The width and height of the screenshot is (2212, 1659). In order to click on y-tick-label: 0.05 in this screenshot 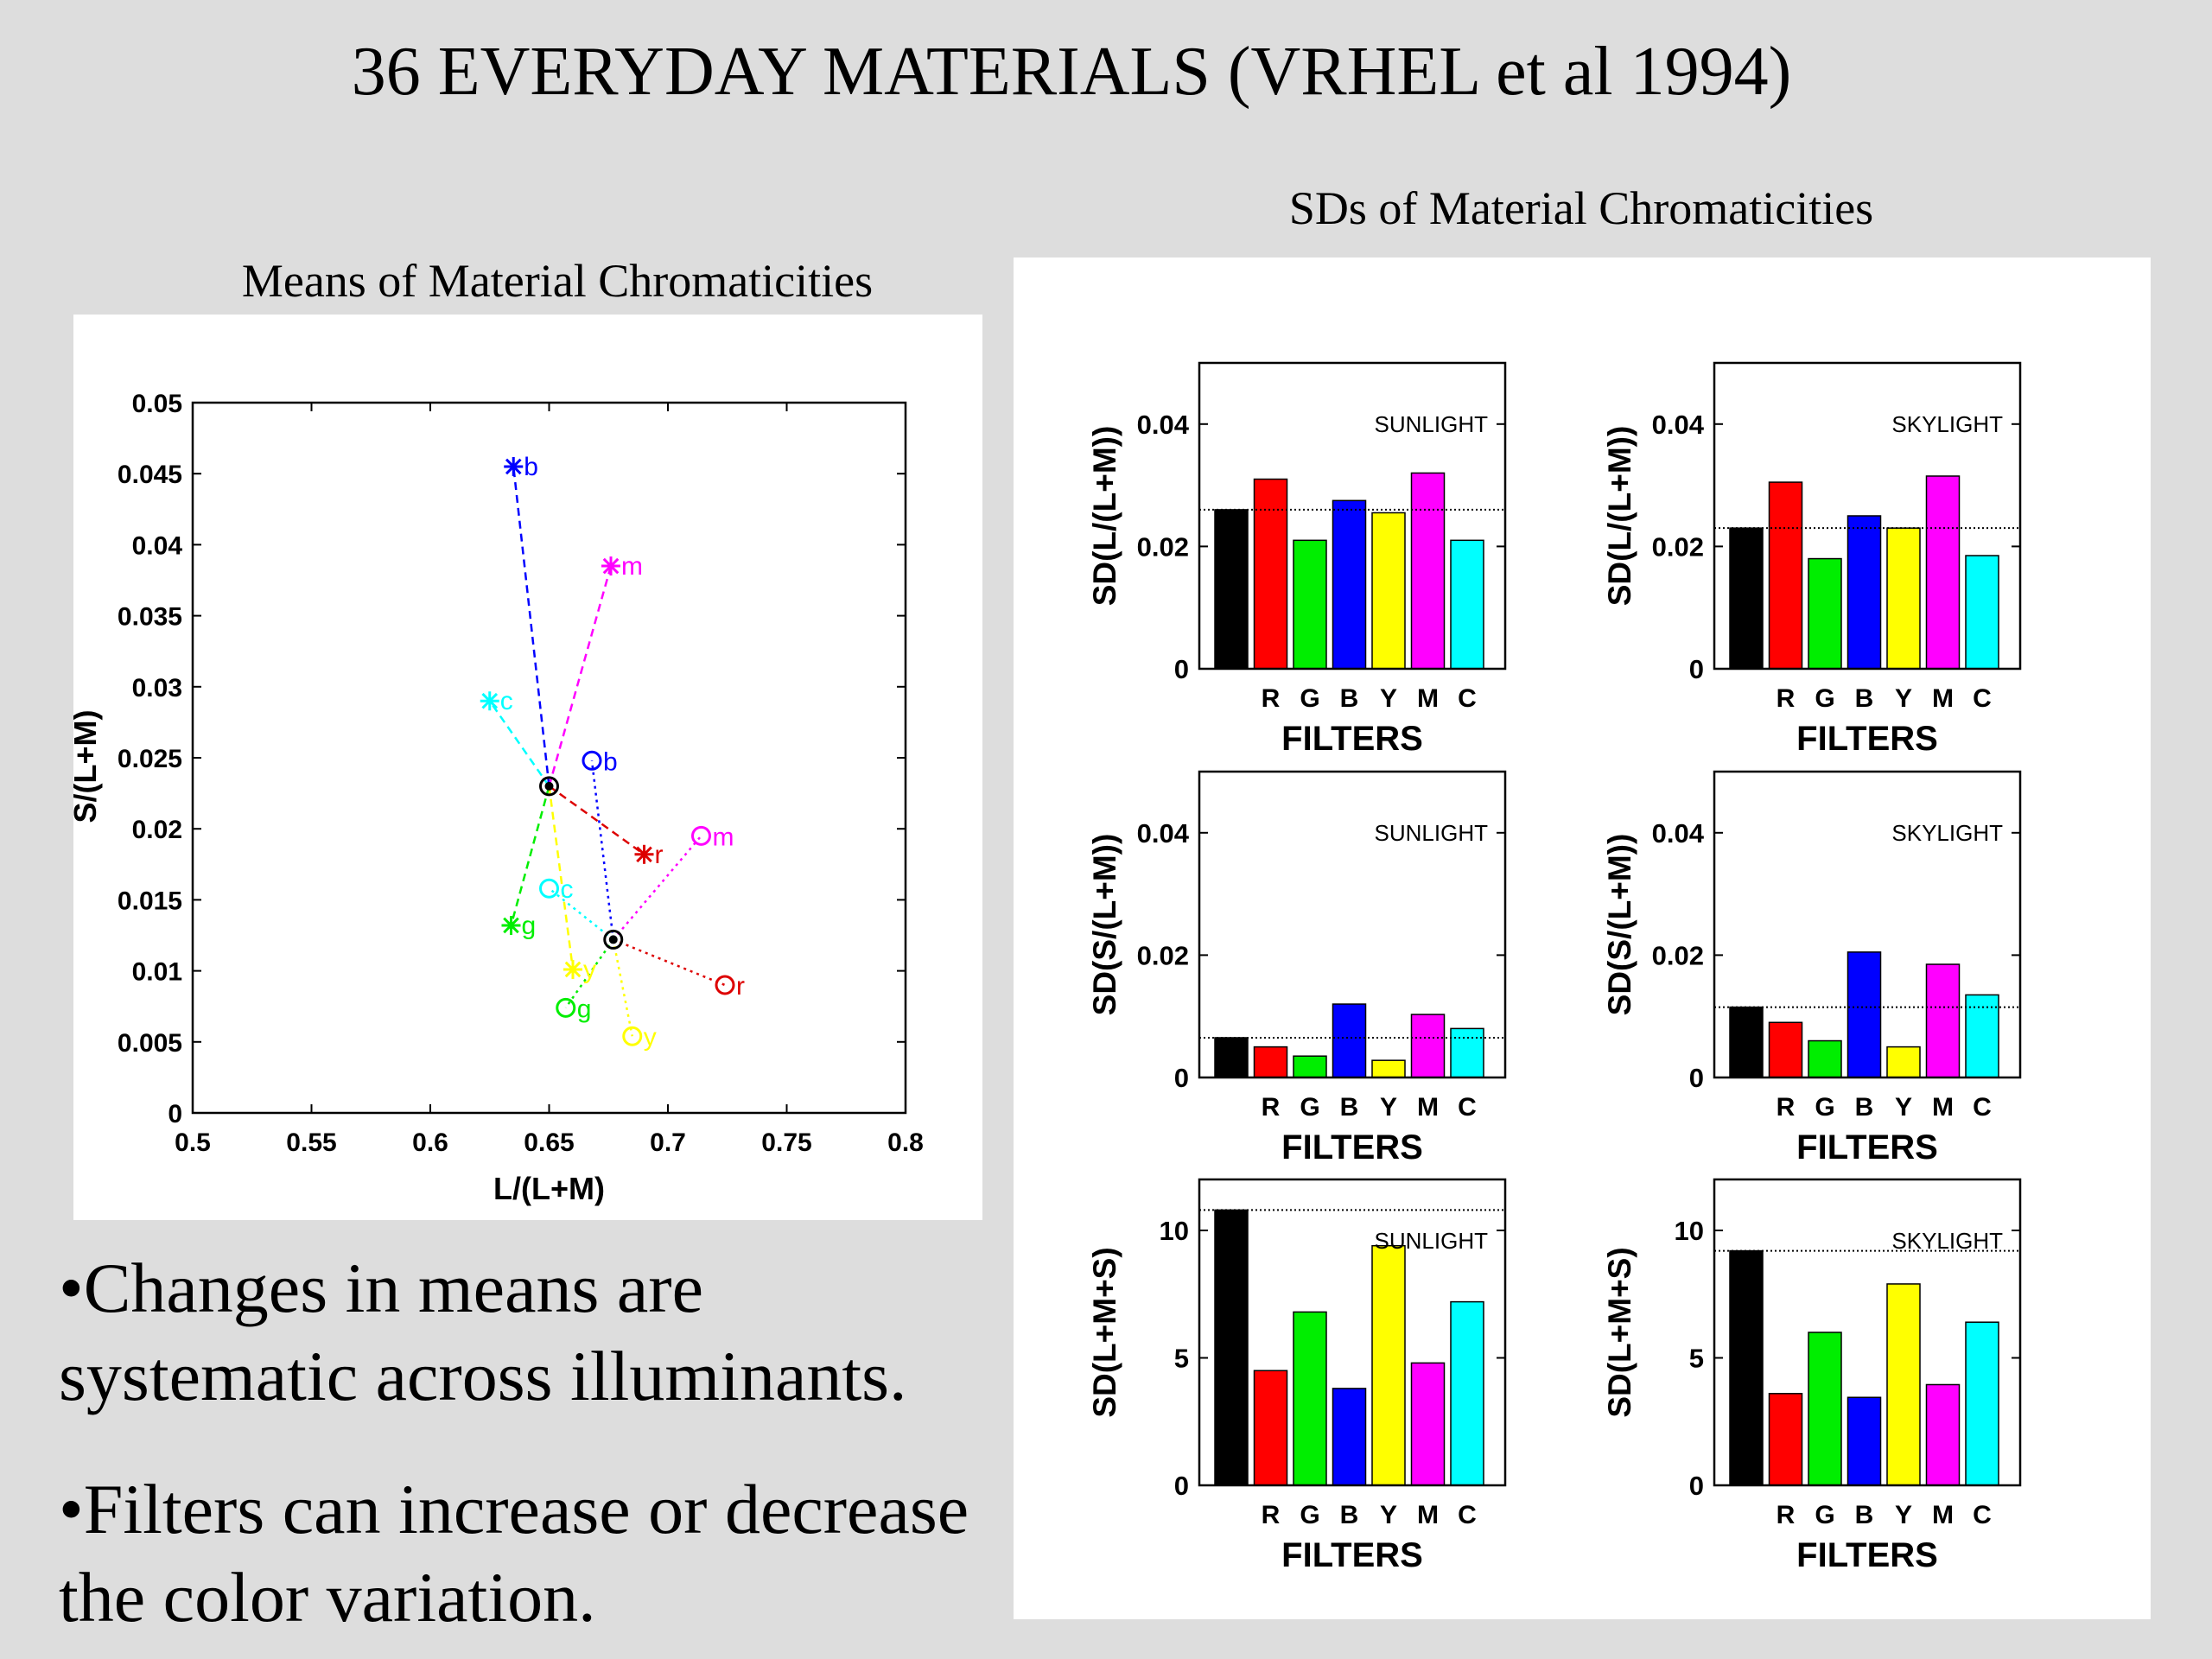, I will do `click(157, 404)`.